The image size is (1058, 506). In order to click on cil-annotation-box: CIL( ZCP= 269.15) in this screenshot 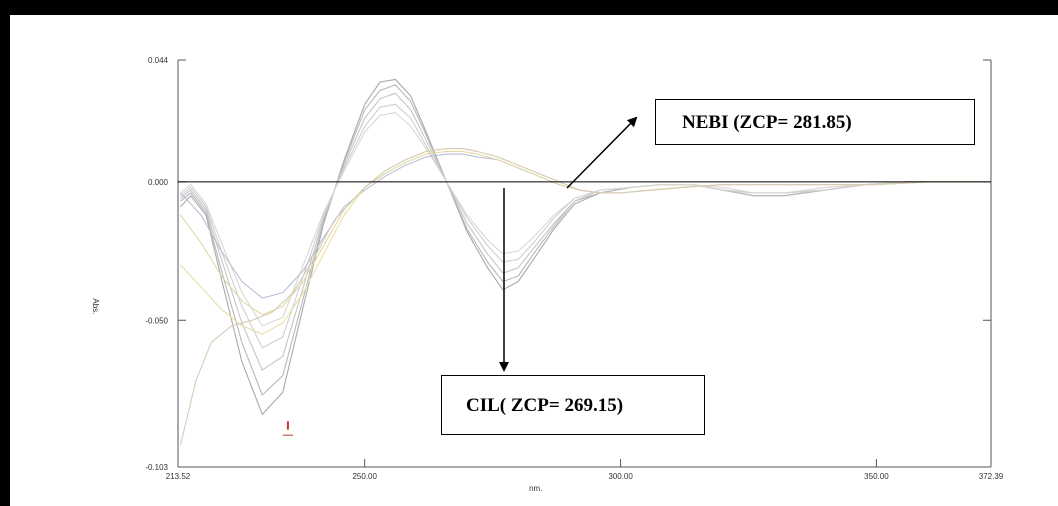, I will do `click(573, 405)`.